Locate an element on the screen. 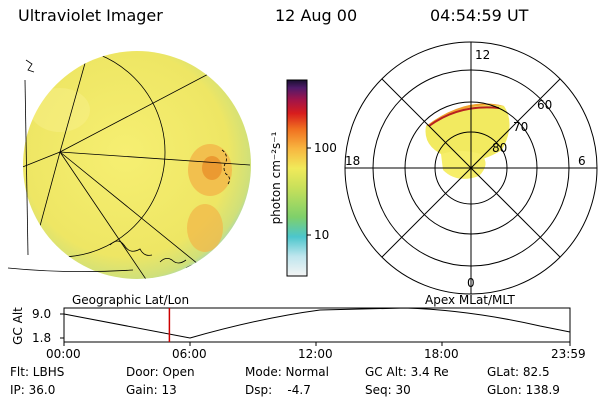 Image resolution: width=600 pixels, height=400 pixels. time-label: 04:54:59 UT is located at coordinates (479, 15).